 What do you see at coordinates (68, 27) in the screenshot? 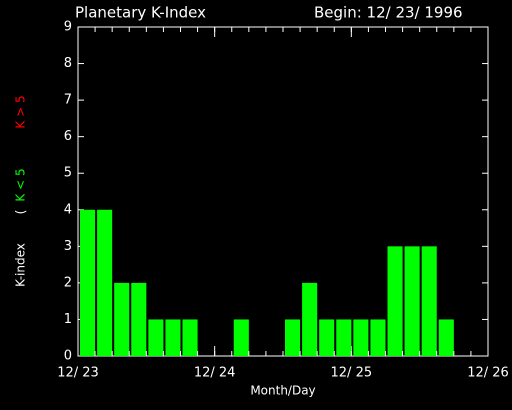
I see `y-tick-label: 9` at bounding box center [68, 27].